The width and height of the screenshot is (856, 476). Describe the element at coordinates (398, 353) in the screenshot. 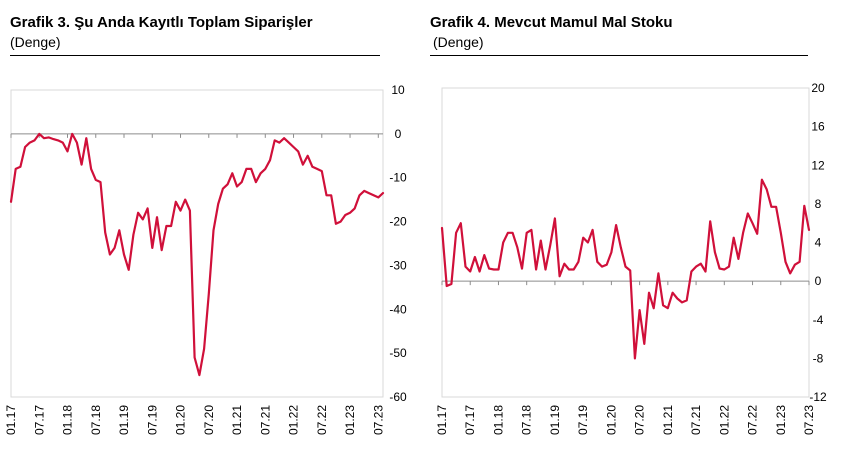

I see `y-tick-label: -50` at that location.